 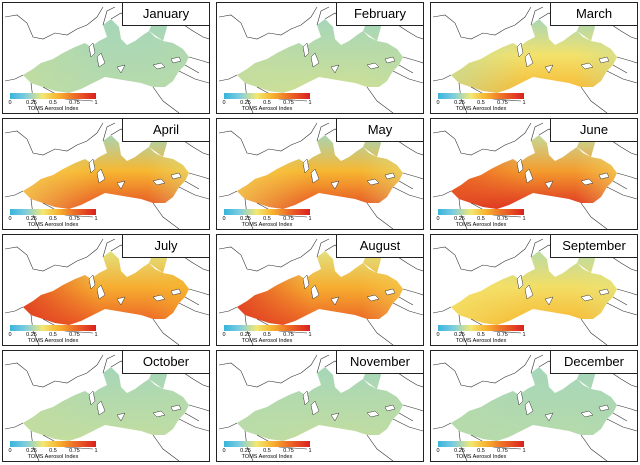 I want to click on month-panel: February 0 0.25 0.5 0.75 1 TOMS Aerosol Index, so click(x=320, y=58).